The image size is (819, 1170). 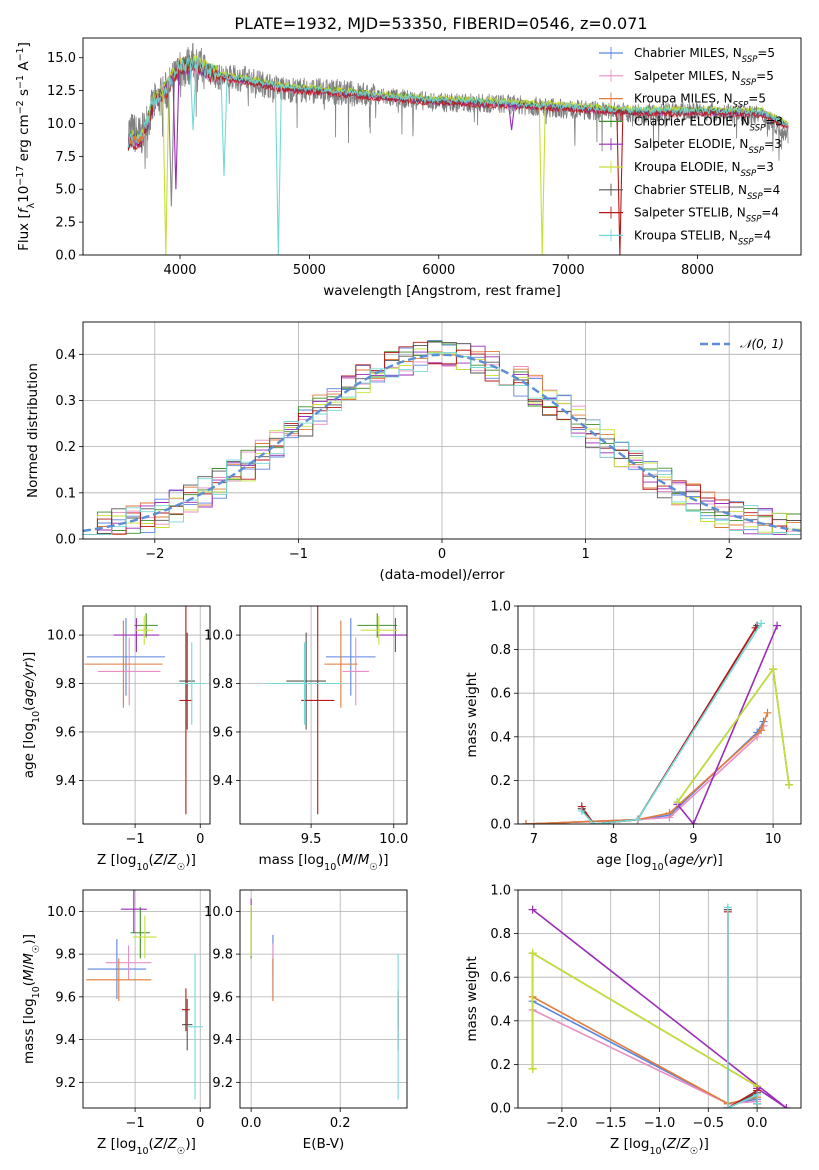 I want to click on weight-series-9-line, so click(x=742, y=1007).